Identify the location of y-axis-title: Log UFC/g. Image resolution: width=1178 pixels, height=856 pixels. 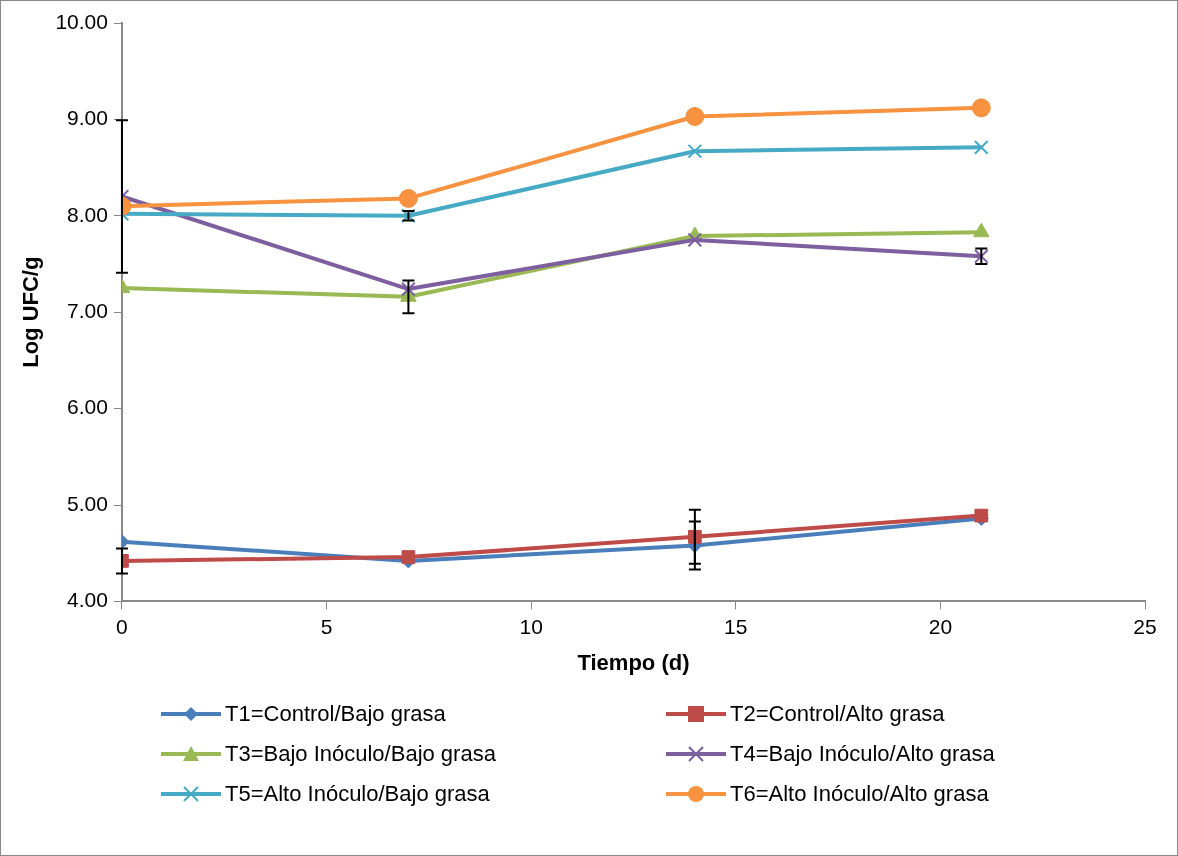
(31, 312).